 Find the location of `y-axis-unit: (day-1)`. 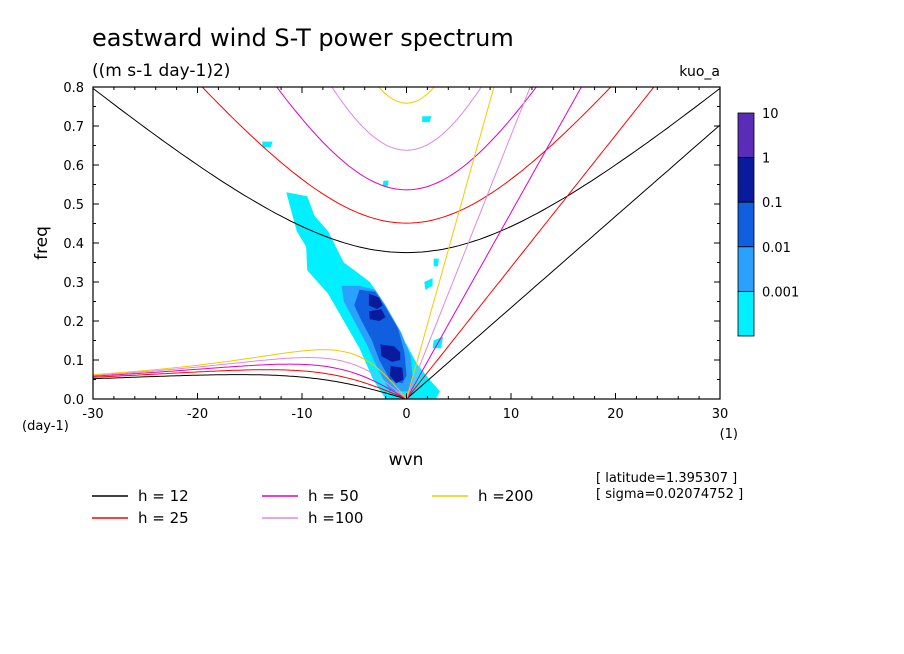

y-axis-unit: (day-1) is located at coordinates (45, 426).